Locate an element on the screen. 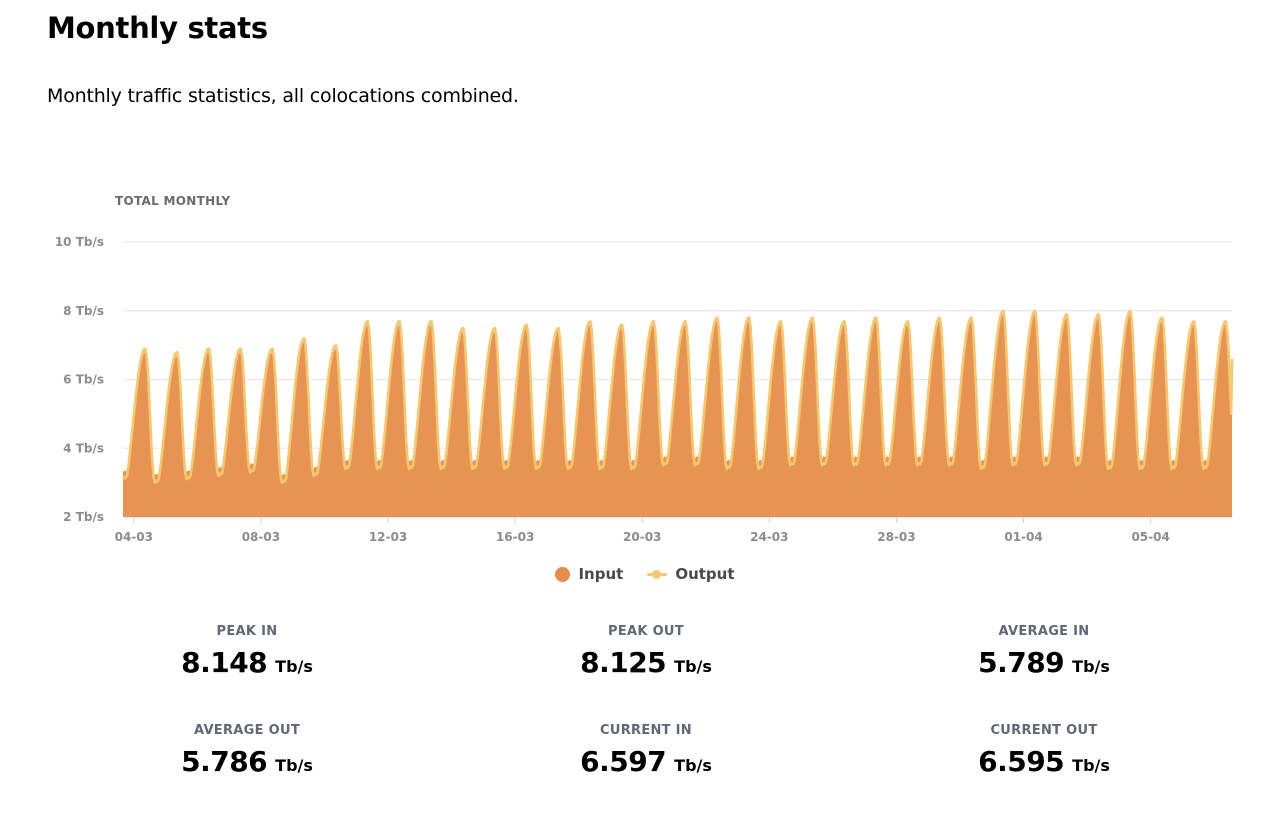 The image size is (1280, 821). y-axis-ticks: 10 Tb/s 8 Tb/s 6 Tb/s 4 Tb/s 2 Tb/s is located at coordinates (79, 379).